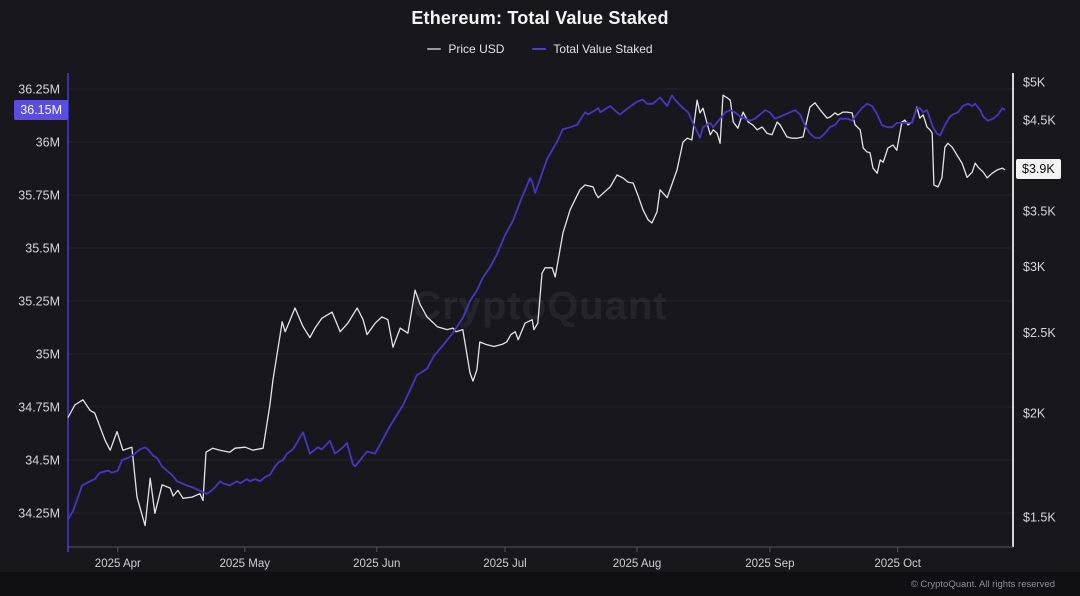  Describe the element at coordinates (603, 49) in the screenshot. I see `legend-label: Total Value Staked` at that location.